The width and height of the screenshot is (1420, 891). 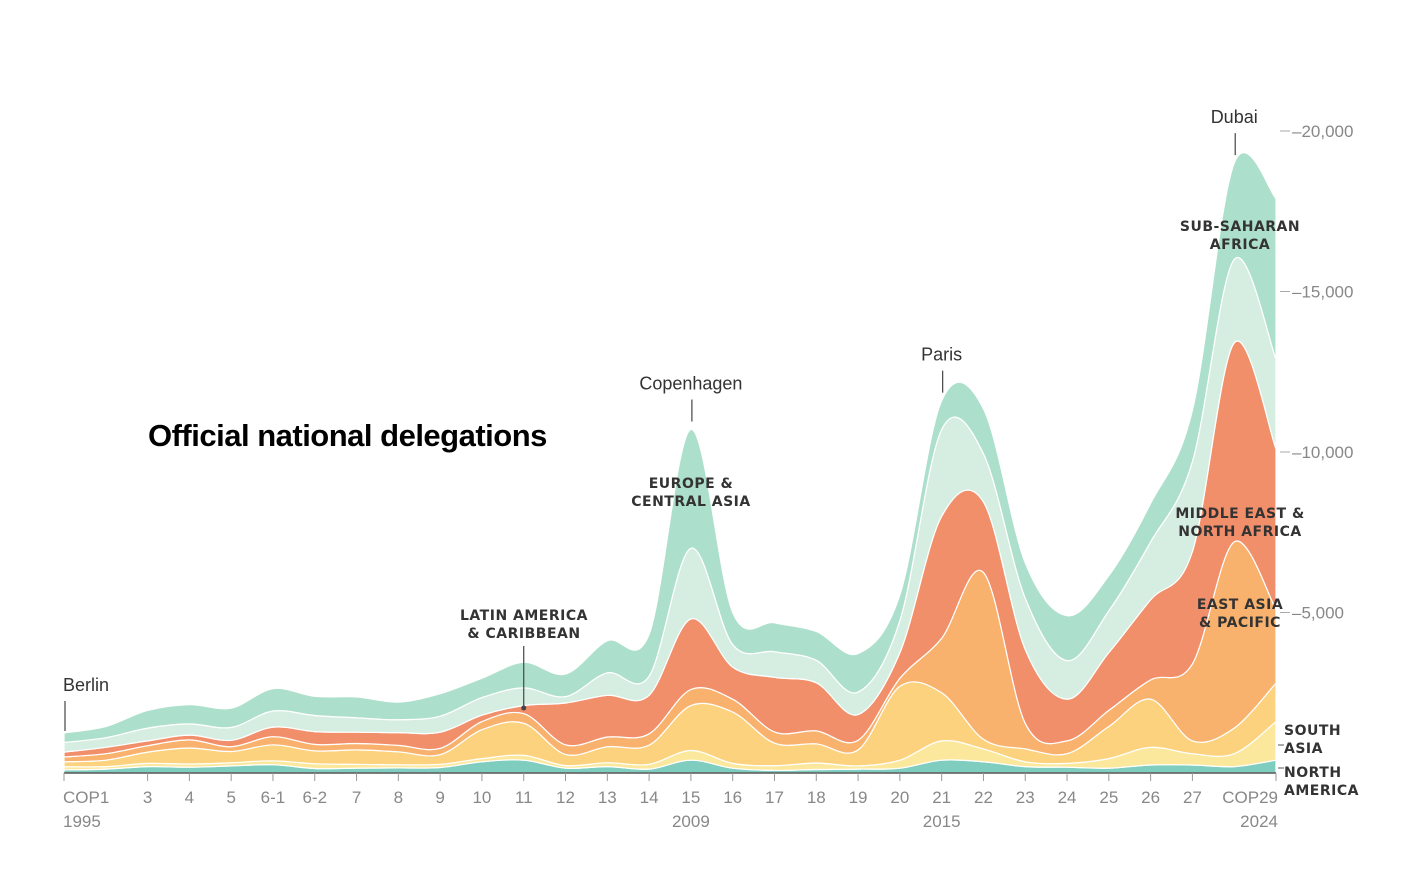 What do you see at coordinates (816, 797) in the screenshot?
I see `x-tick-label: 18` at bounding box center [816, 797].